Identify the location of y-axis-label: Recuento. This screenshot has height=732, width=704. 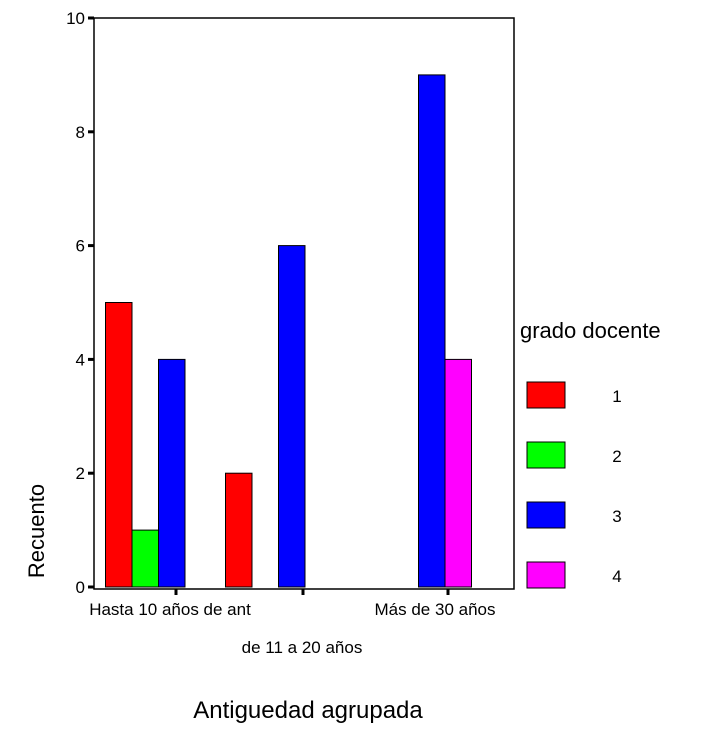
(36, 531).